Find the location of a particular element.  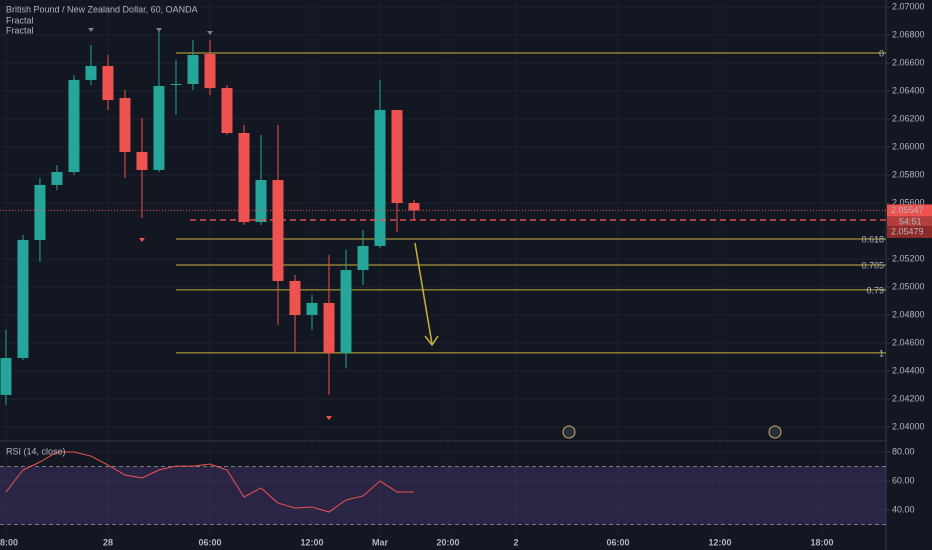

arrow-head is located at coordinates (431, 341).